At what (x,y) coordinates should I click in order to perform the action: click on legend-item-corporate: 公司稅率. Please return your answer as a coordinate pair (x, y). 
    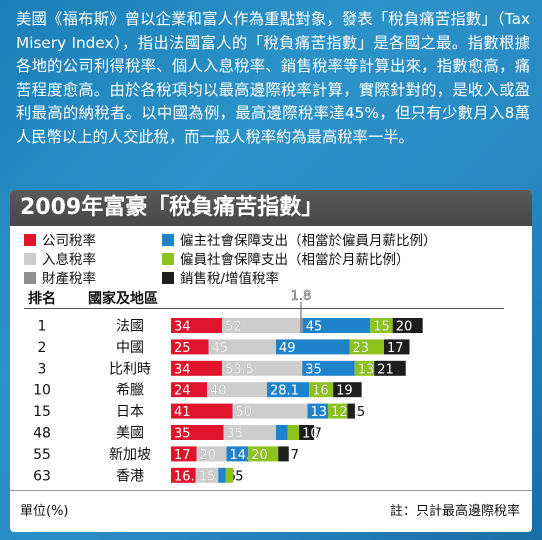
    Looking at the image, I should click on (60, 241).